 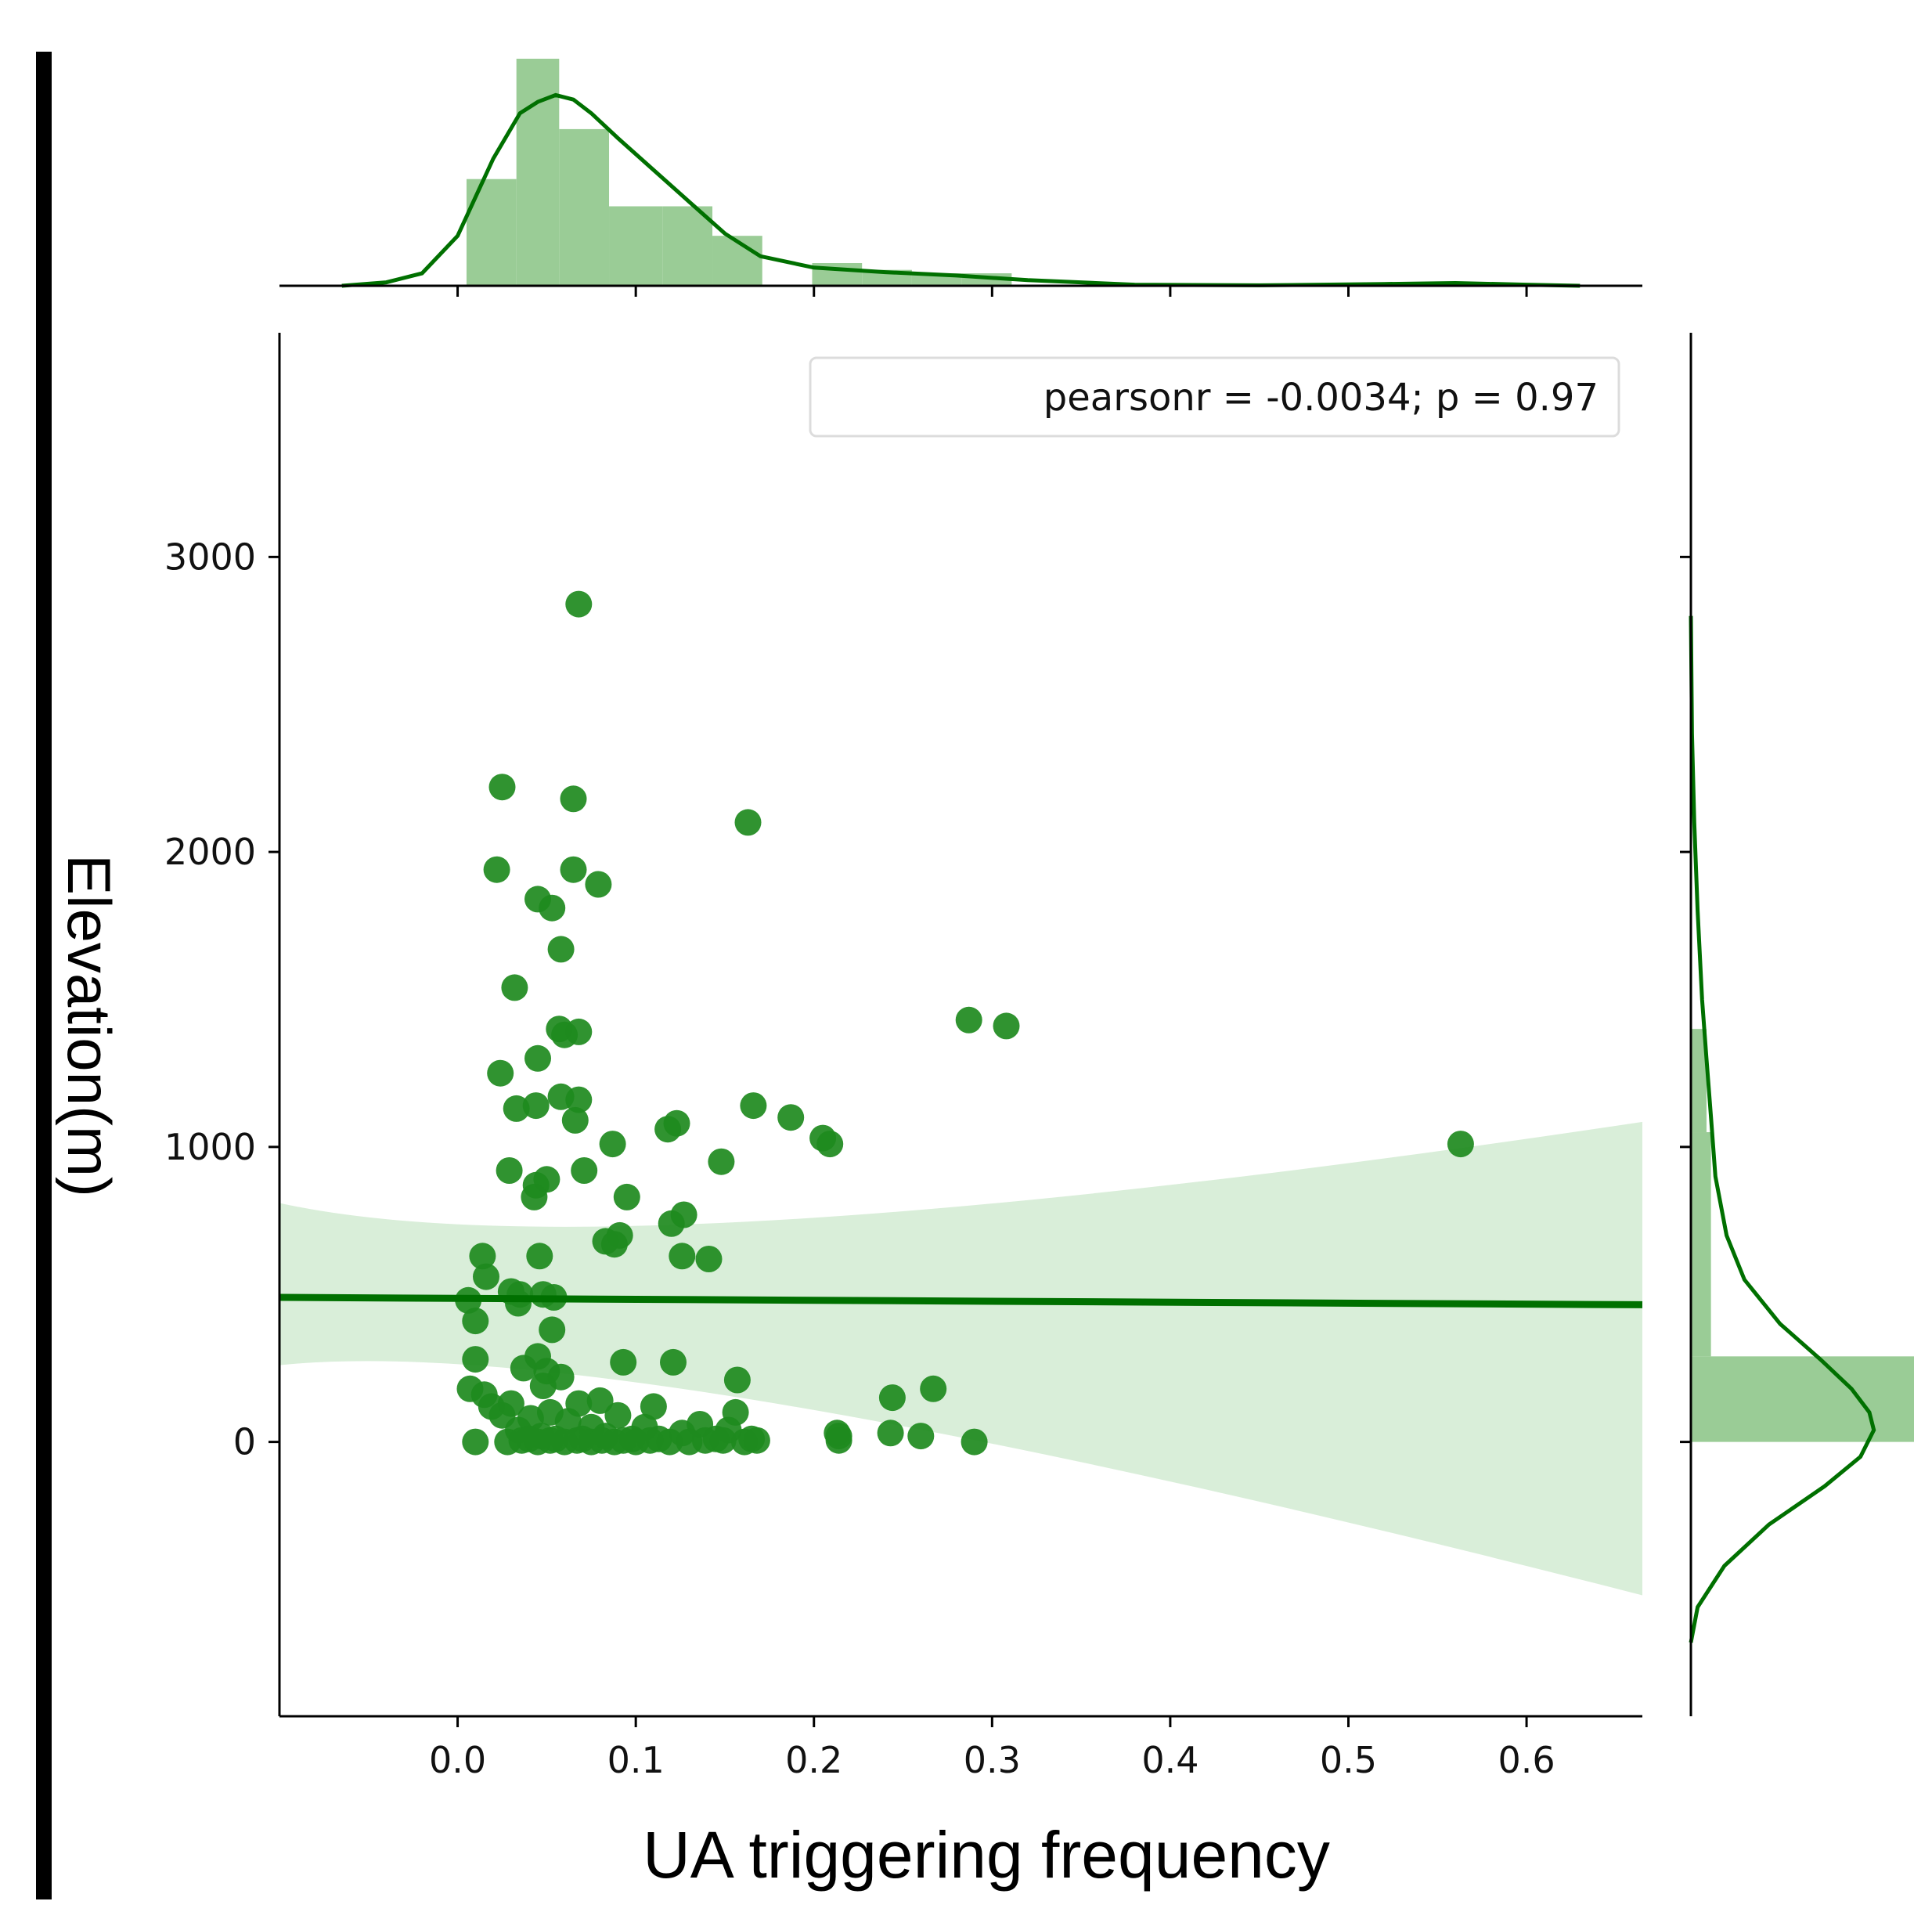 What do you see at coordinates (1169, 1760) in the screenshot?
I see `x-tick-label: 0.4` at bounding box center [1169, 1760].